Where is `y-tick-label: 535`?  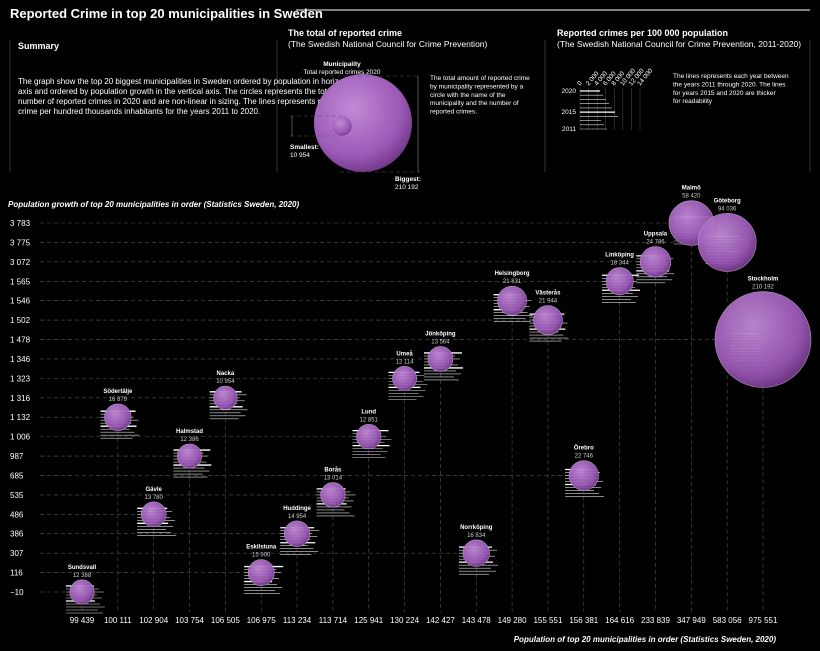 y-tick-label: 535 is located at coordinates (17, 495).